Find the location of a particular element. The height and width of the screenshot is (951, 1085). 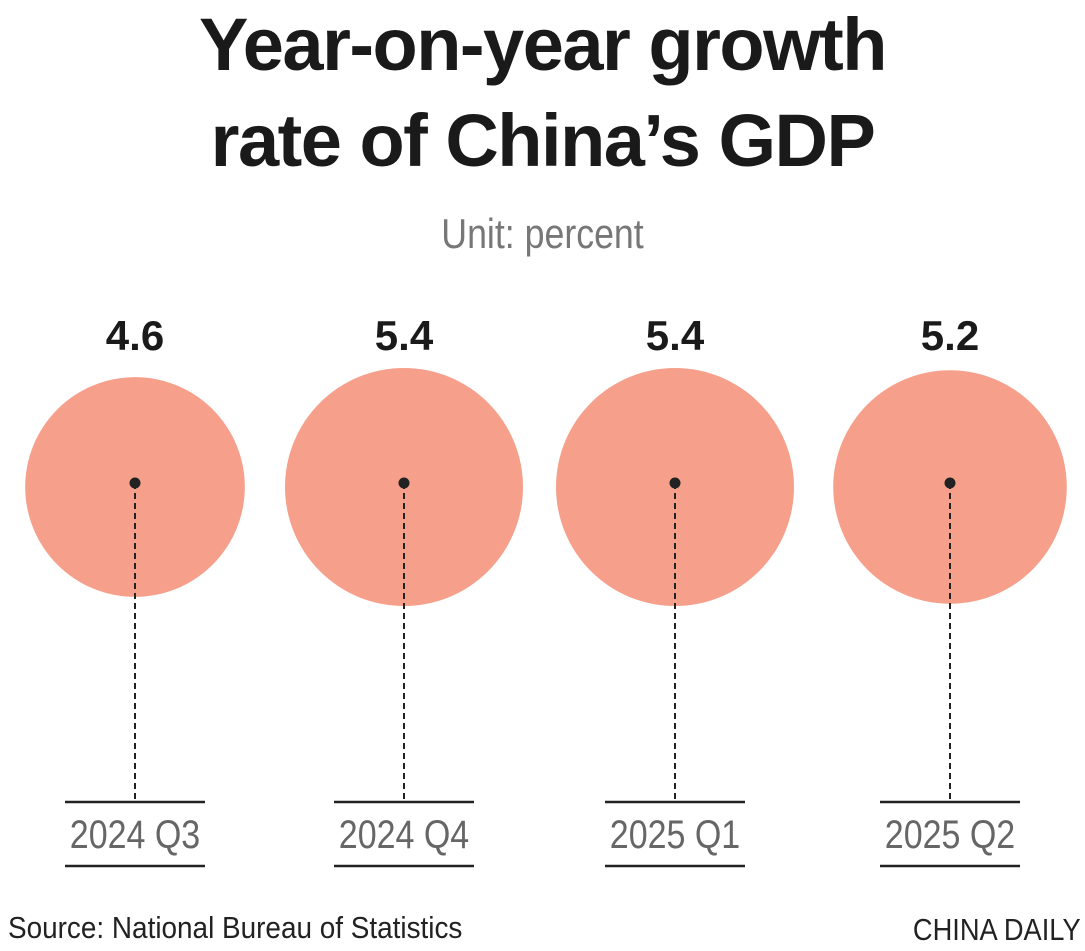

value-label: 4.6 is located at coordinates (135, 335).